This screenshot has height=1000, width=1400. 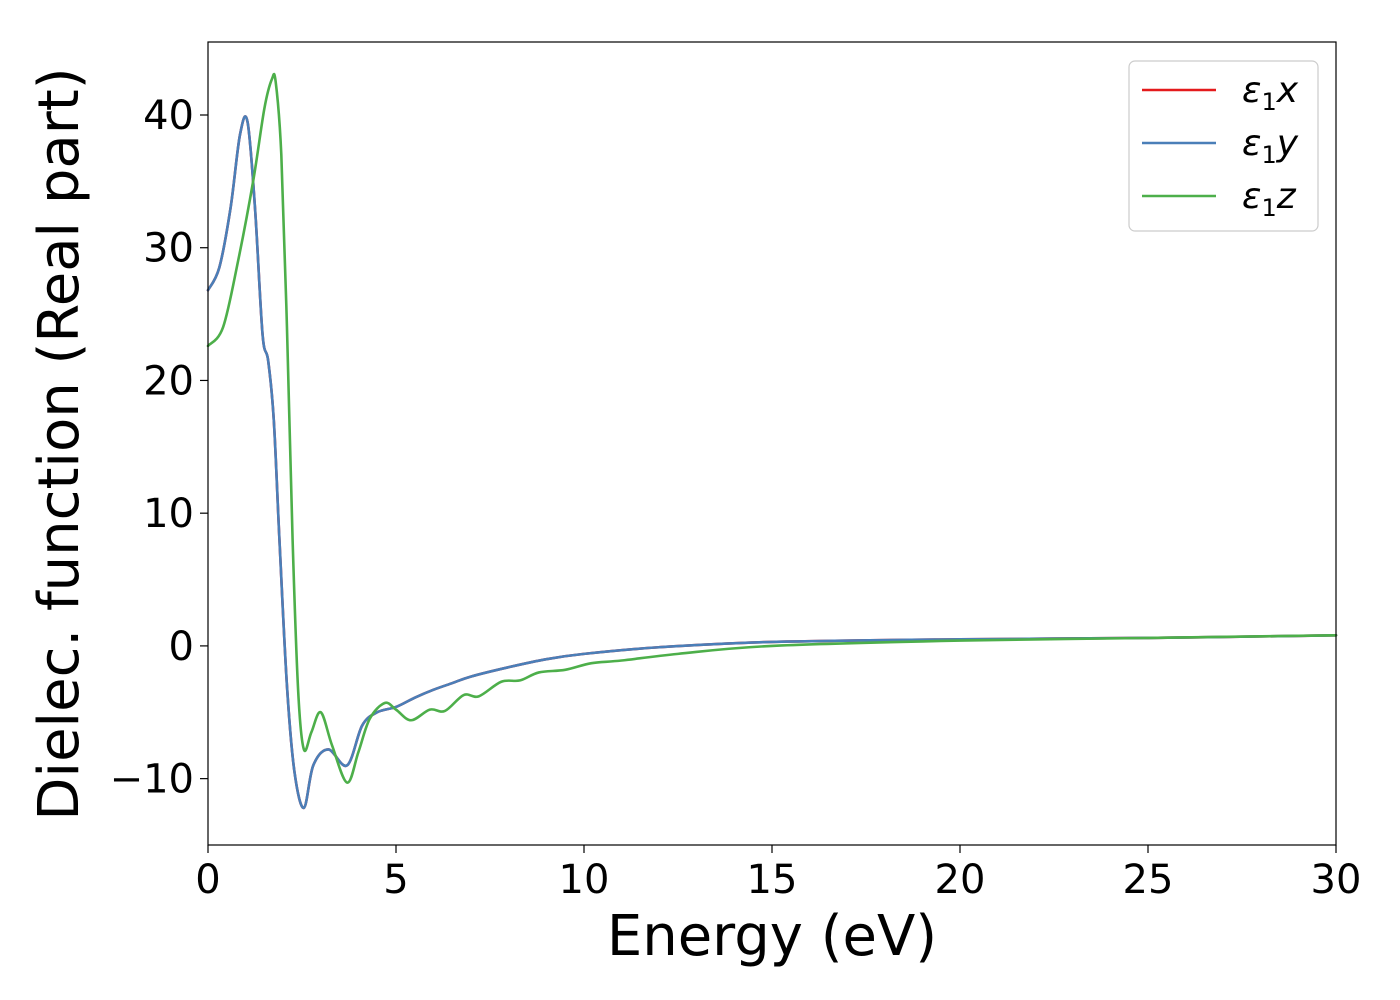 What do you see at coordinates (159, 448) in the screenshot?
I see `y-axis-ticks: −10 0 10 20 30 40` at bounding box center [159, 448].